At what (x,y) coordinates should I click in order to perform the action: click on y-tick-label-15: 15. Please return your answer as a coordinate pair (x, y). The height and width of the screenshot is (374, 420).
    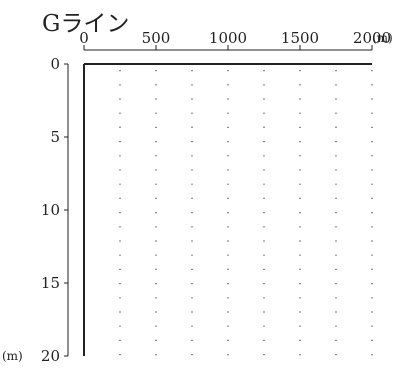
    Looking at the image, I should click on (50, 283).